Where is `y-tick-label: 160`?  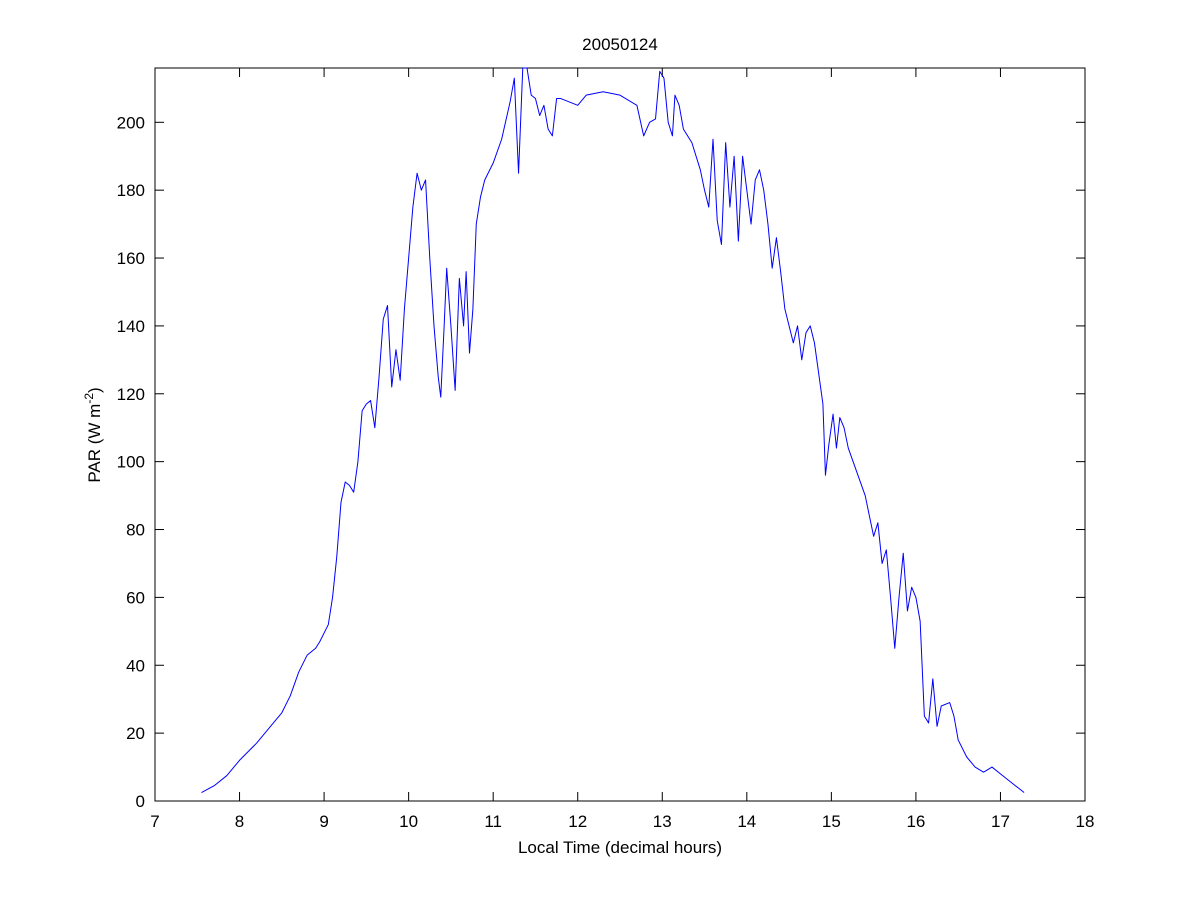
y-tick-label: 160 is located at coordinates (131, 258).